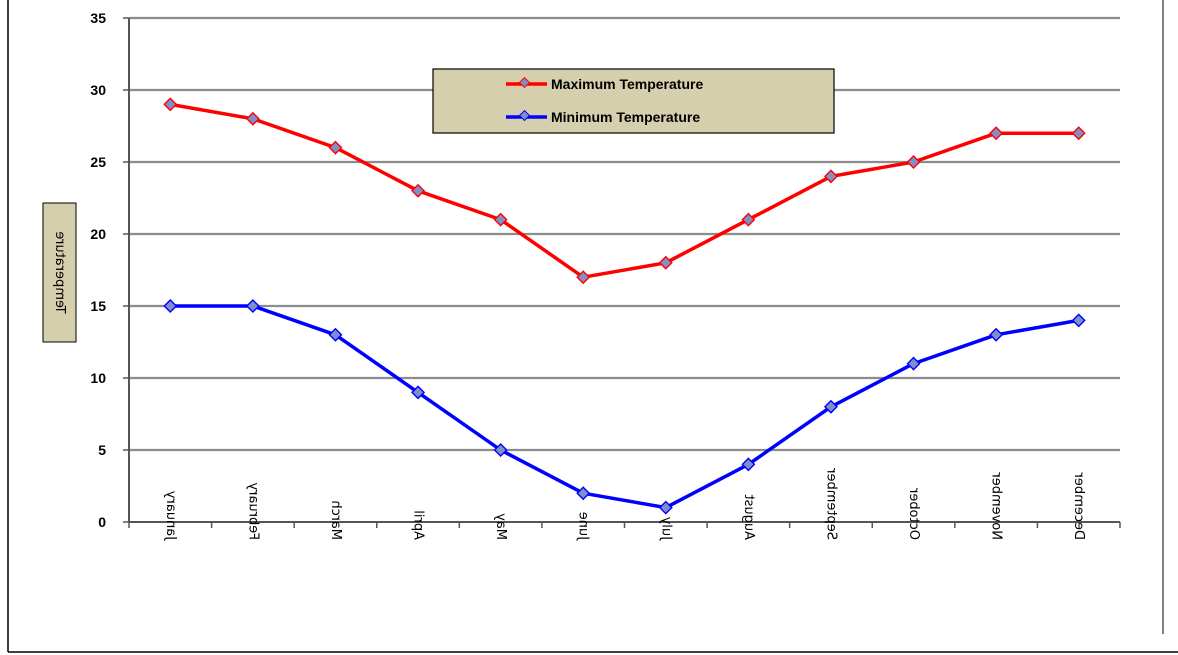 Image resolution: width=1178 pixels, height=655 pixels. Describe the element at coordinates (170, 515) in the screenshot. I see `x-category-label-1: January` at that location.